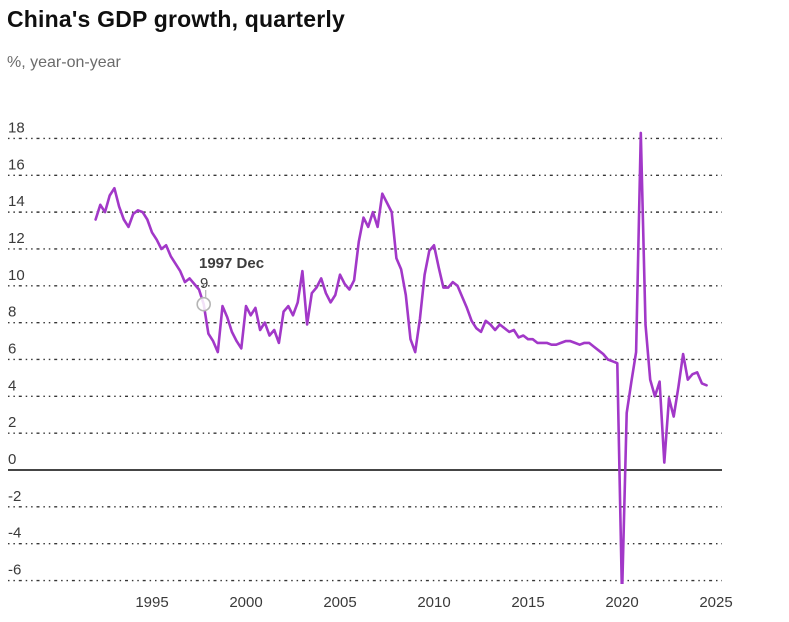  What do you see at coordinates (16, 164) in the screenshot?
I see `y-tick-label: 16` at bounding box center [16, 164].